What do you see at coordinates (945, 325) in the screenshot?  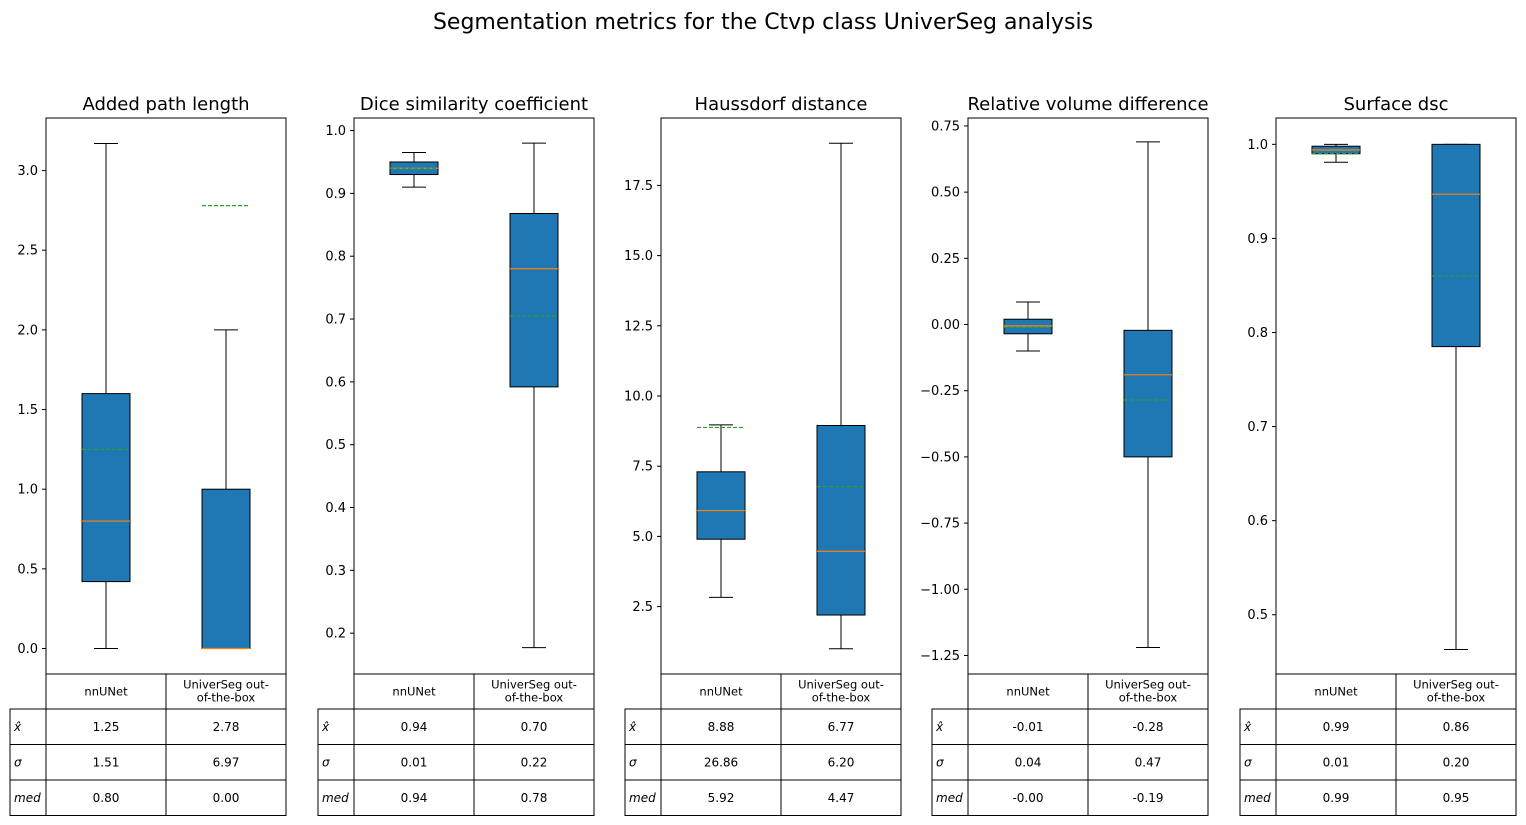 I see `y-tick-label: 0.00` at bounding box center [945, 325].